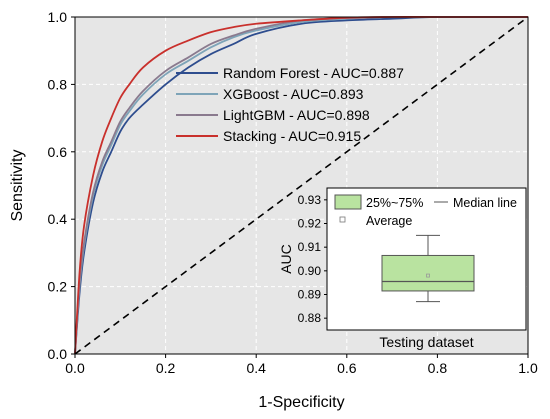 The height and width of the screenshot is (419, 550). I want to click on x-tick-label: 1.0, so click(528, 368).